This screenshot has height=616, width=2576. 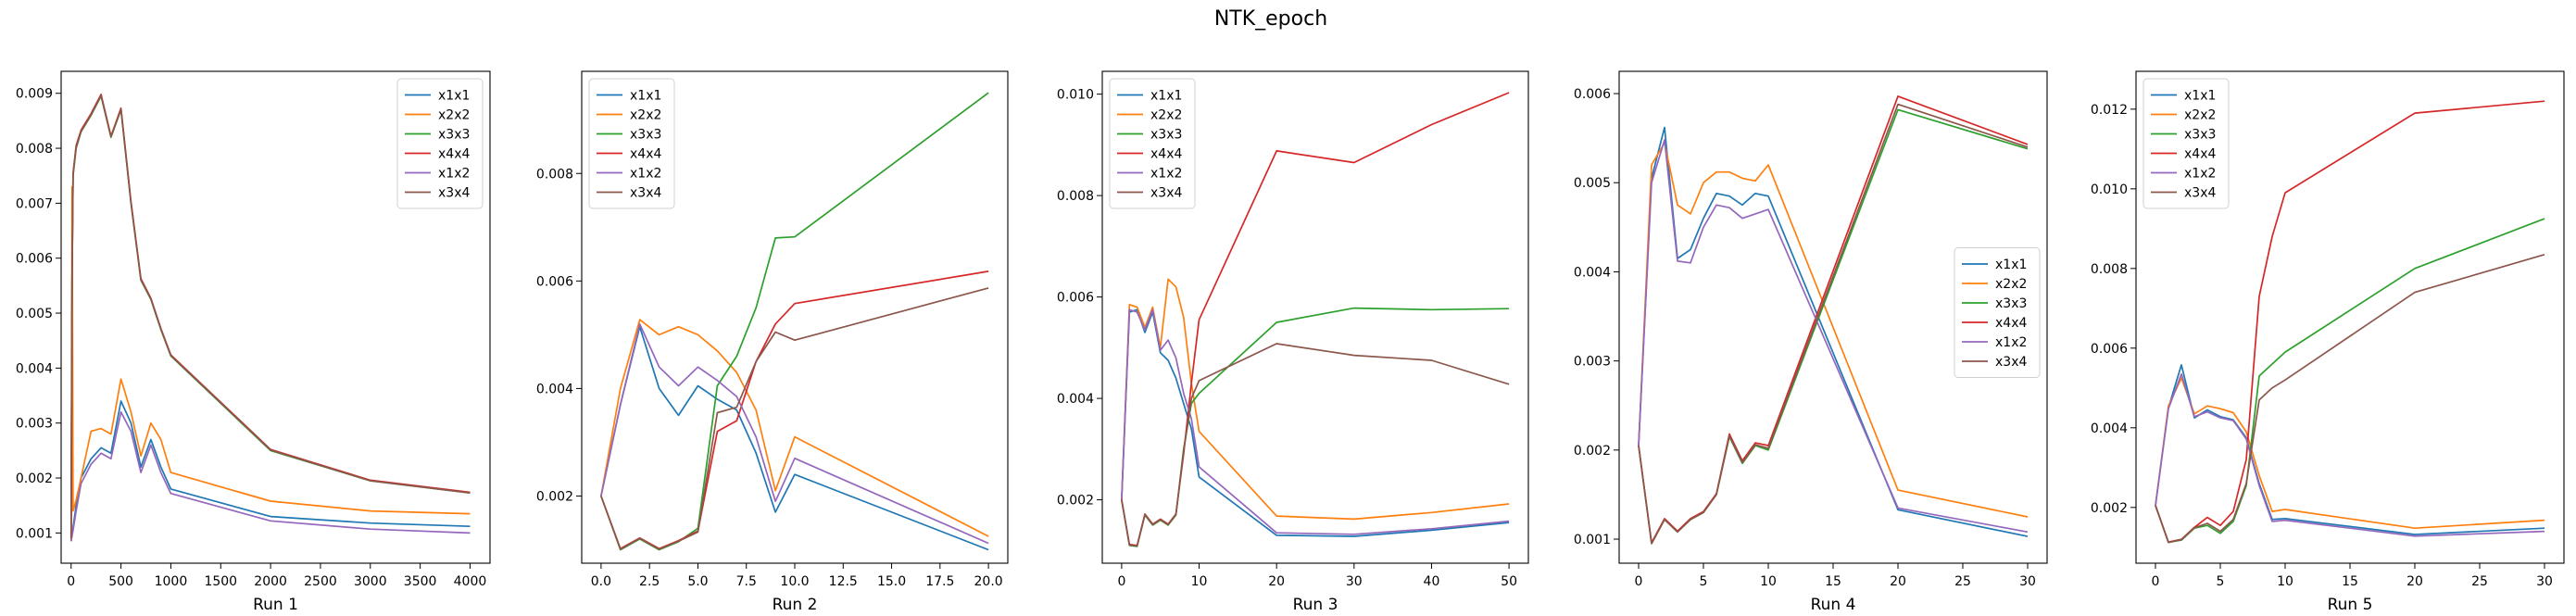 I want to click on x-tick-label: 1500, so click(x=220, y=581).